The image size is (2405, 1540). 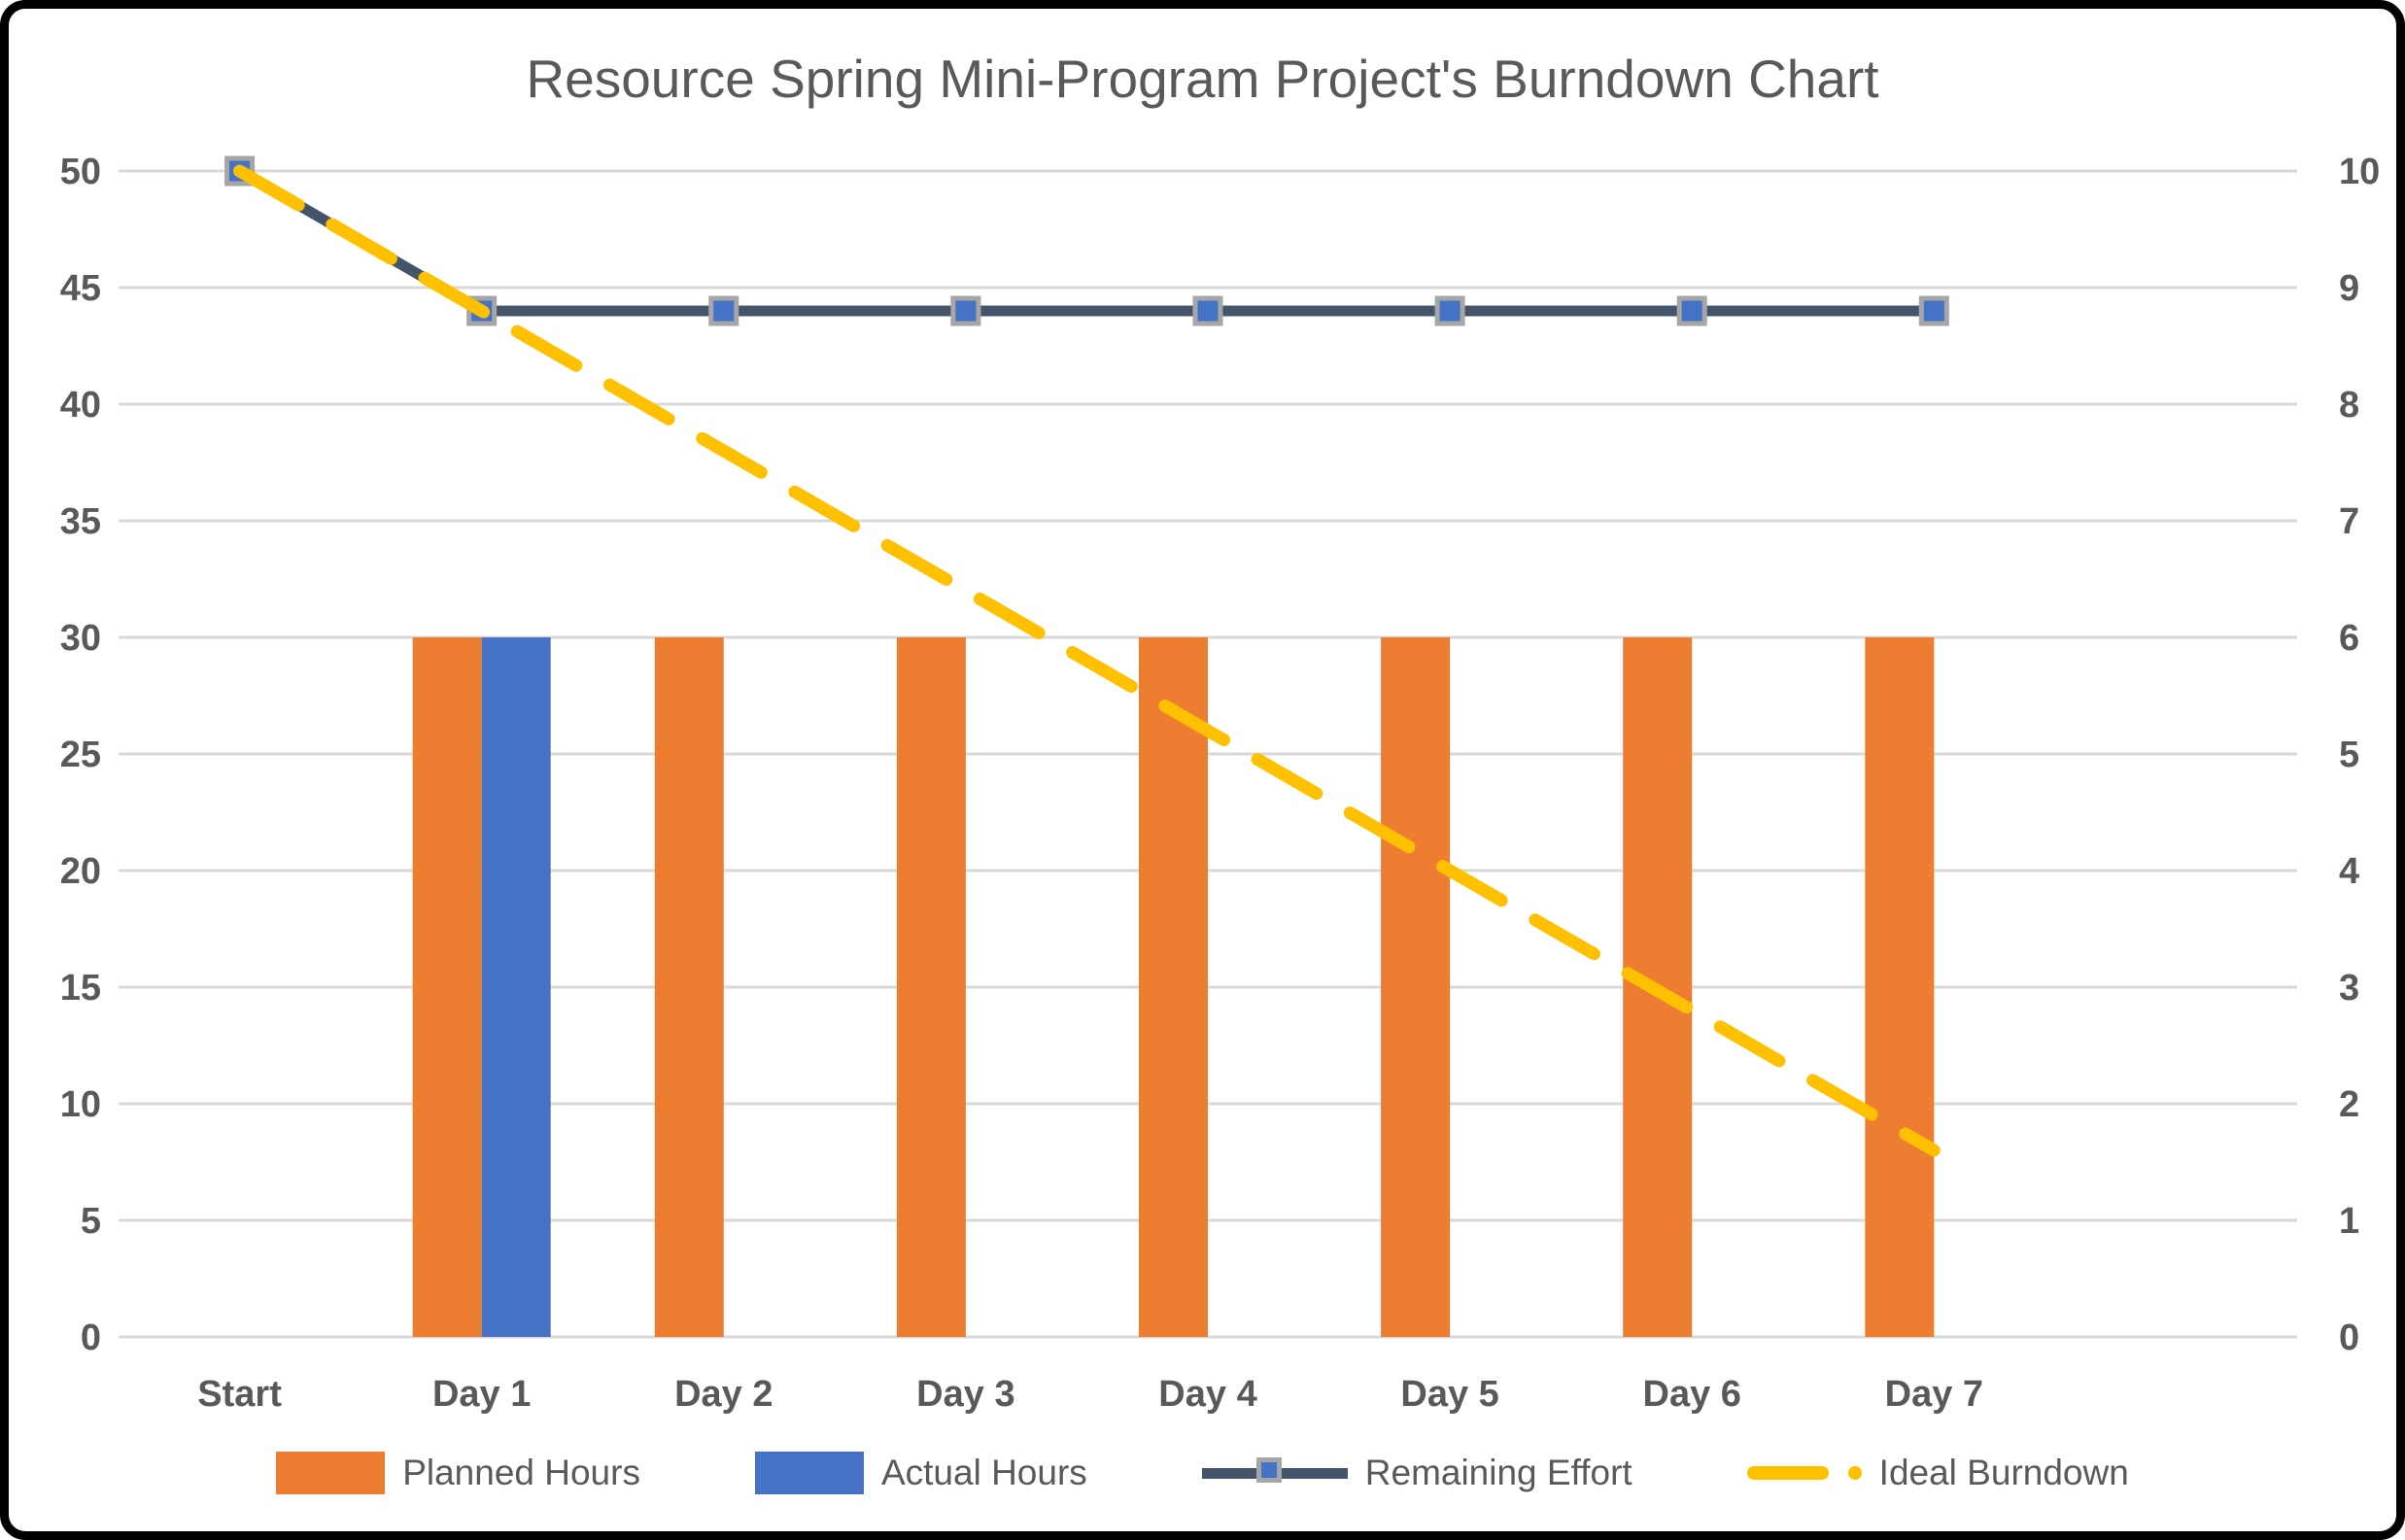 I want to click on ideal-burndown-dash-glyph, so click(x=1787, y=1473).